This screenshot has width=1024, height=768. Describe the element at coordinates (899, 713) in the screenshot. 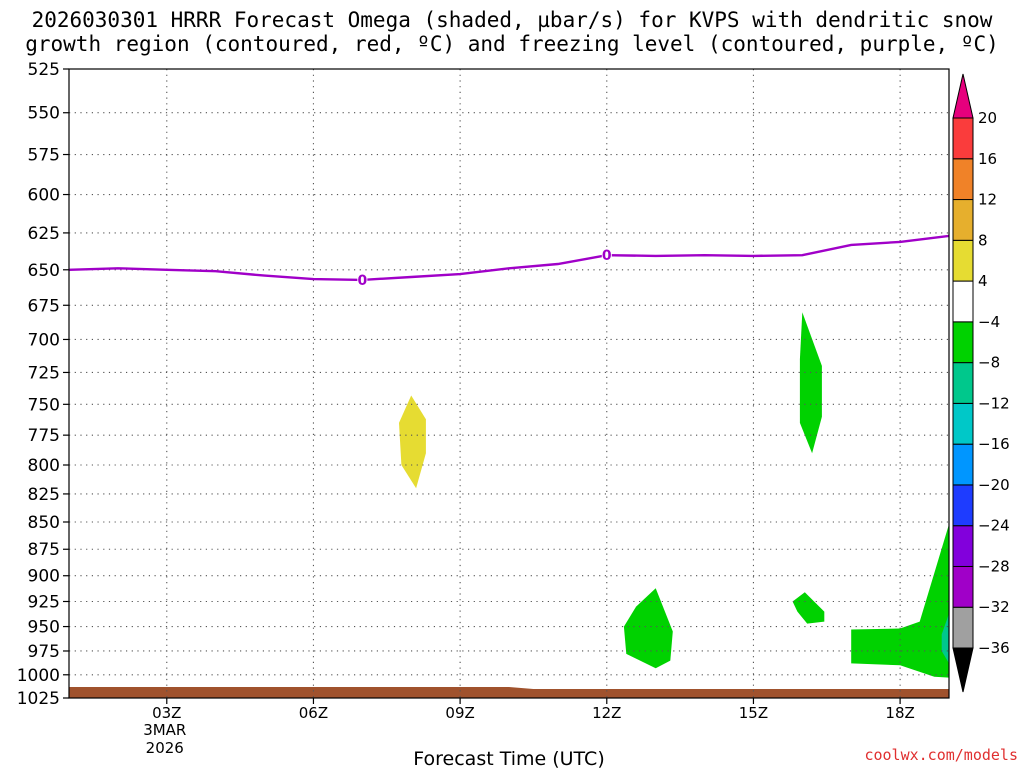

I see `x-tick-label: 18Z` at that location.